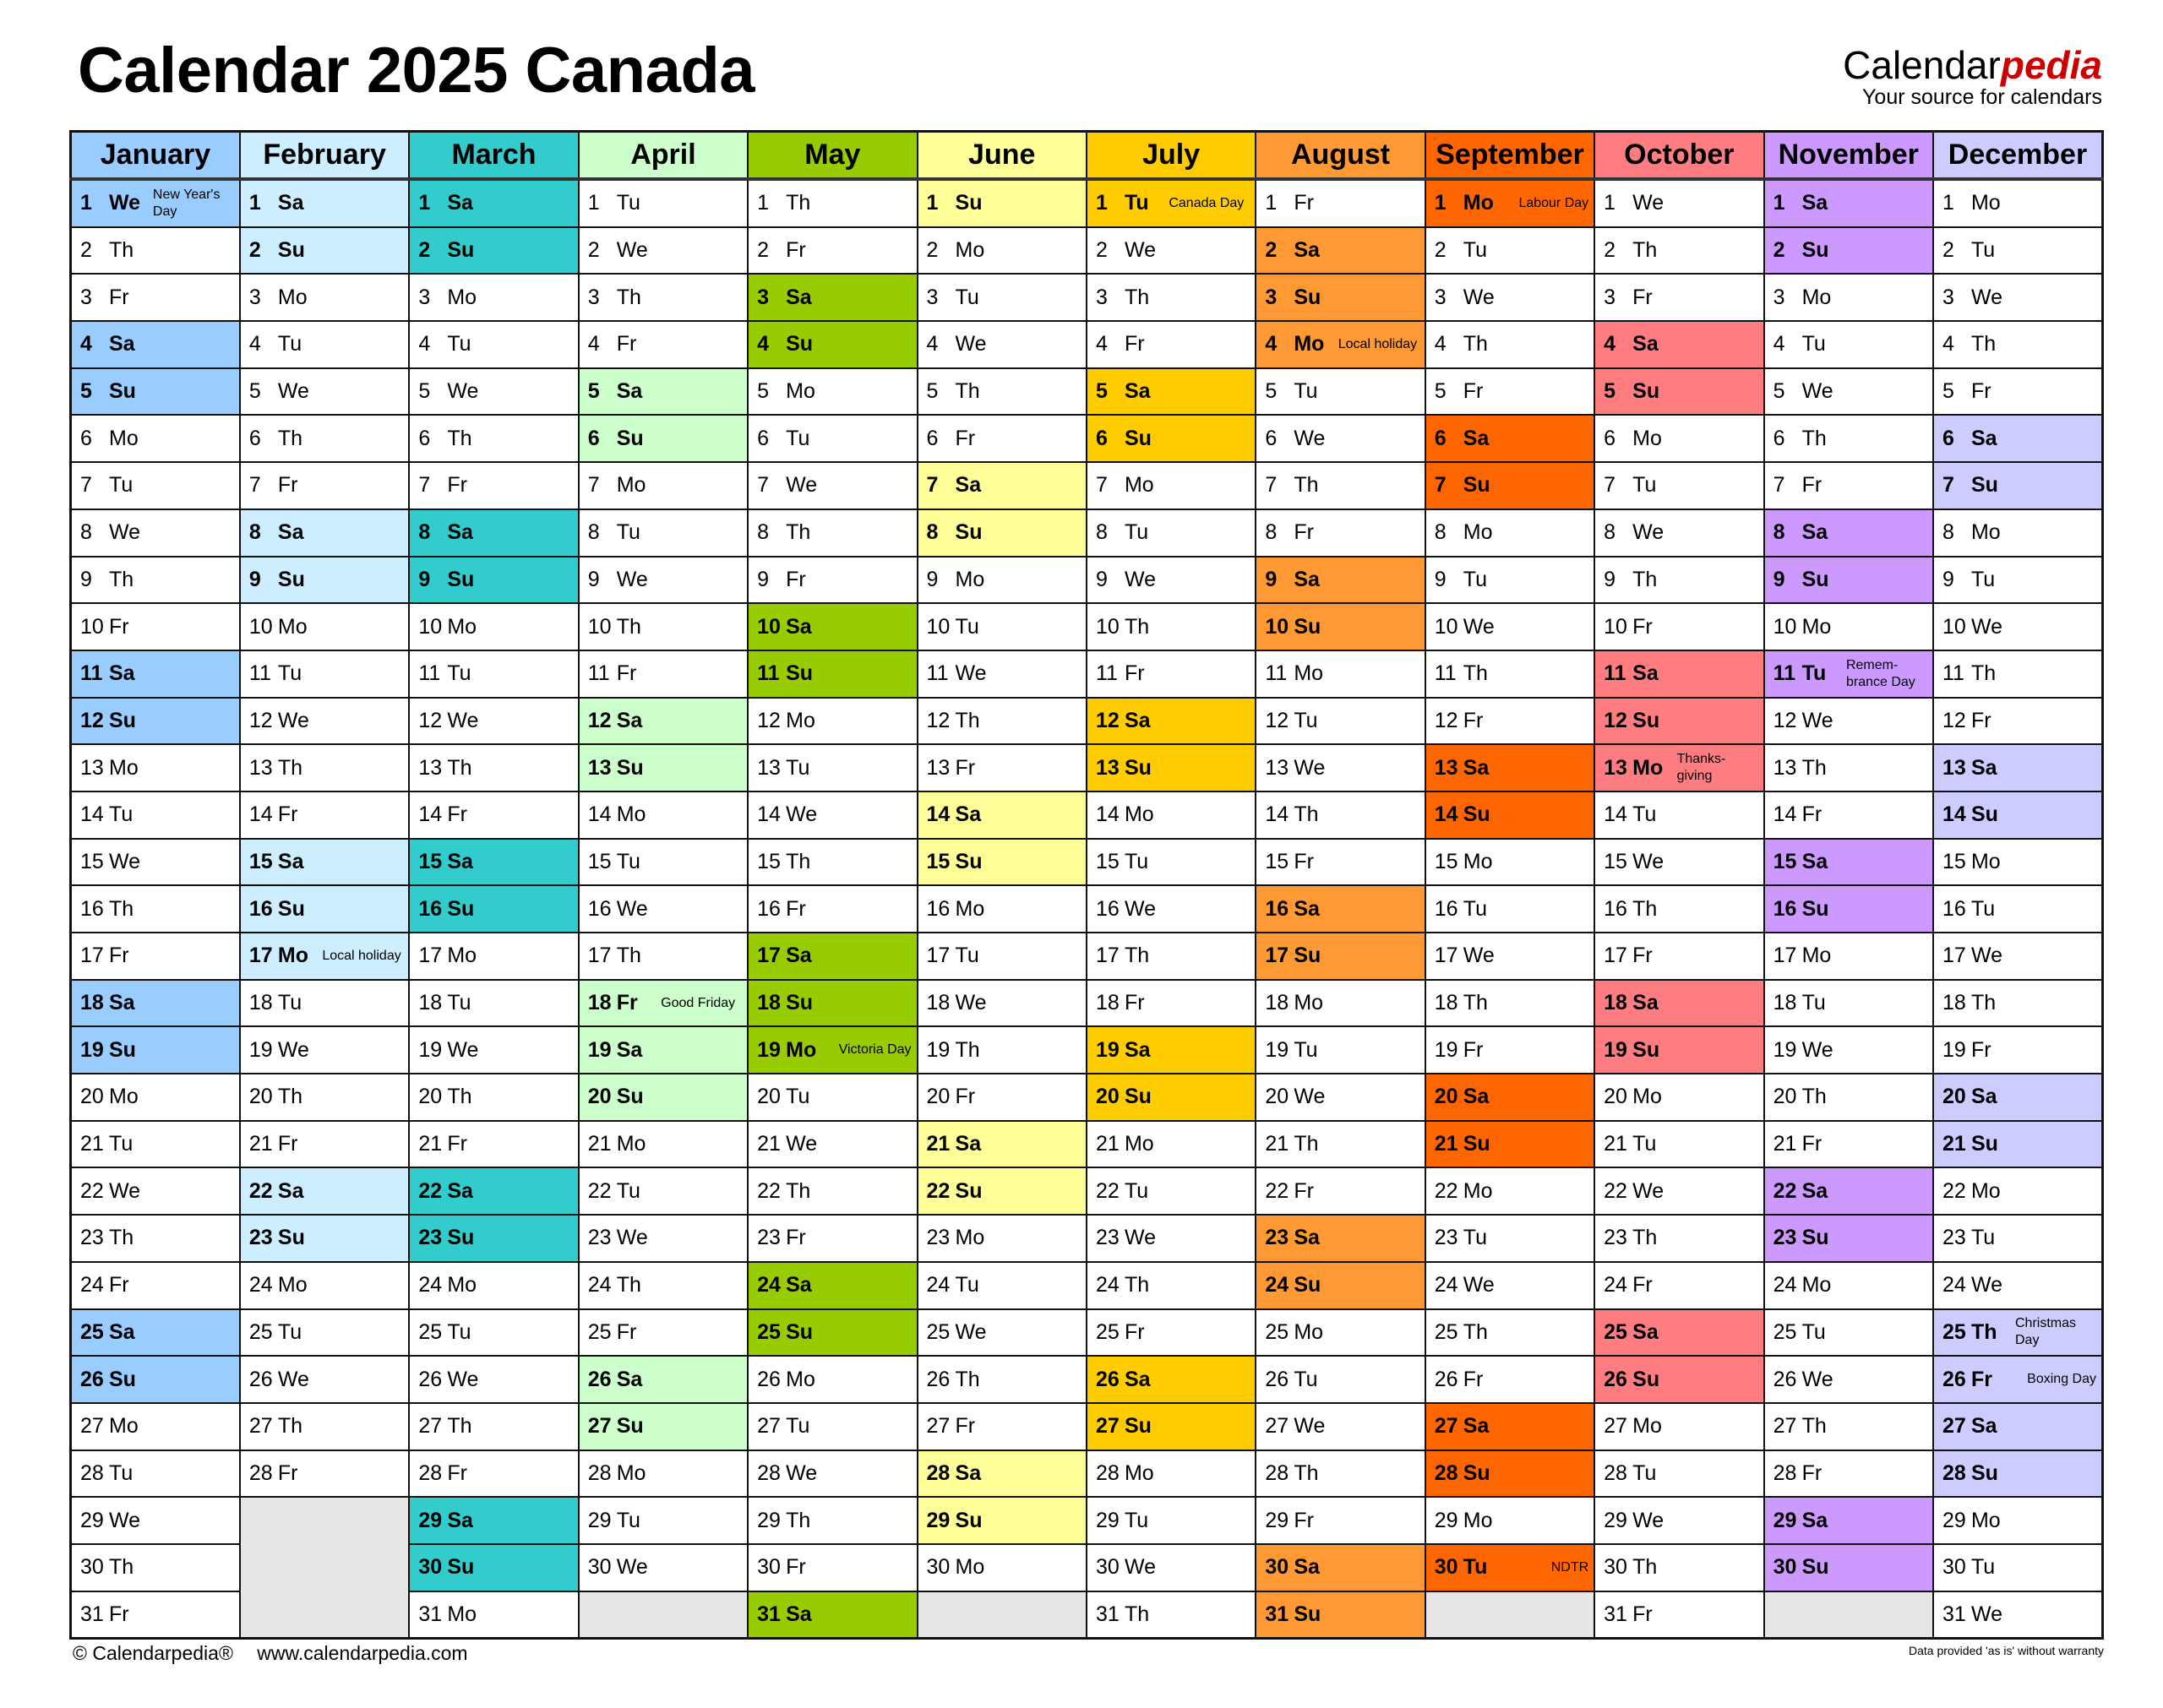  What do you see at coordinates (324, 1426) in the screenshot?
I see `day-cell: 27 Th` at bounding box center [324, 1426].